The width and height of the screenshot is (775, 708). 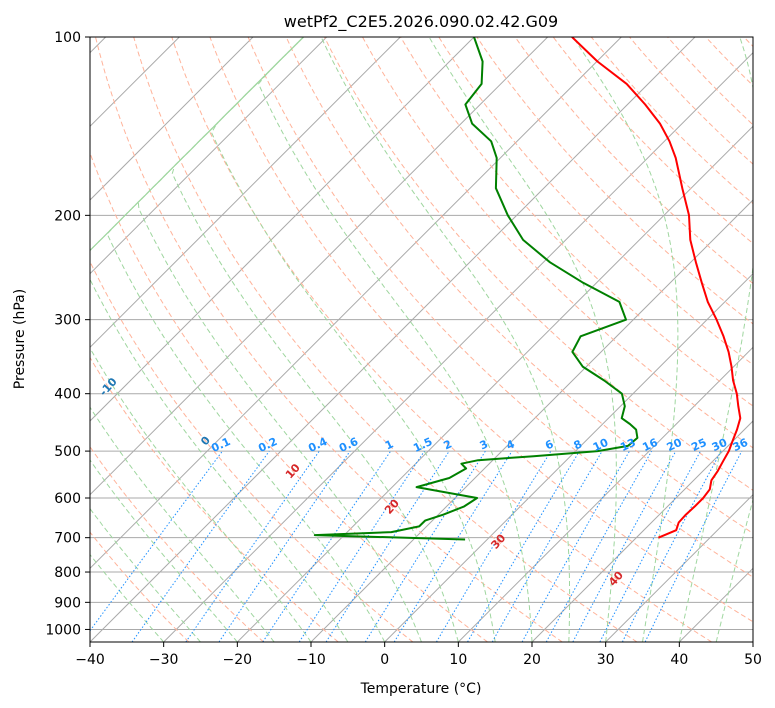 I want to click on x-tick-label: 0, so click(x=384, y=660).